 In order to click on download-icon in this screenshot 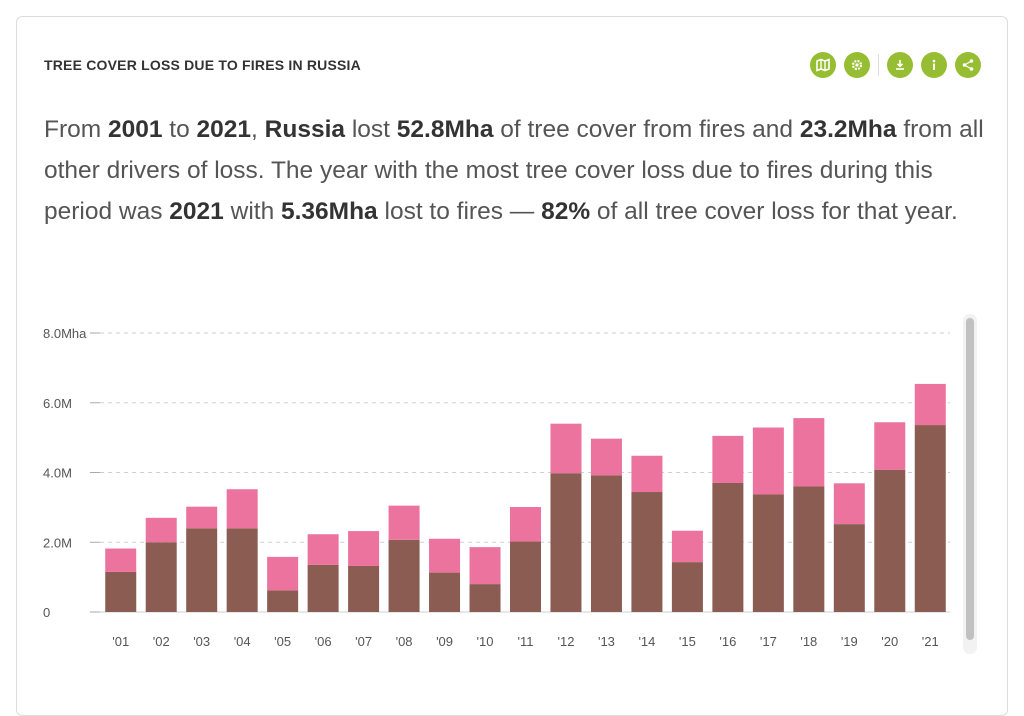, I will do `click(900, 65)`.